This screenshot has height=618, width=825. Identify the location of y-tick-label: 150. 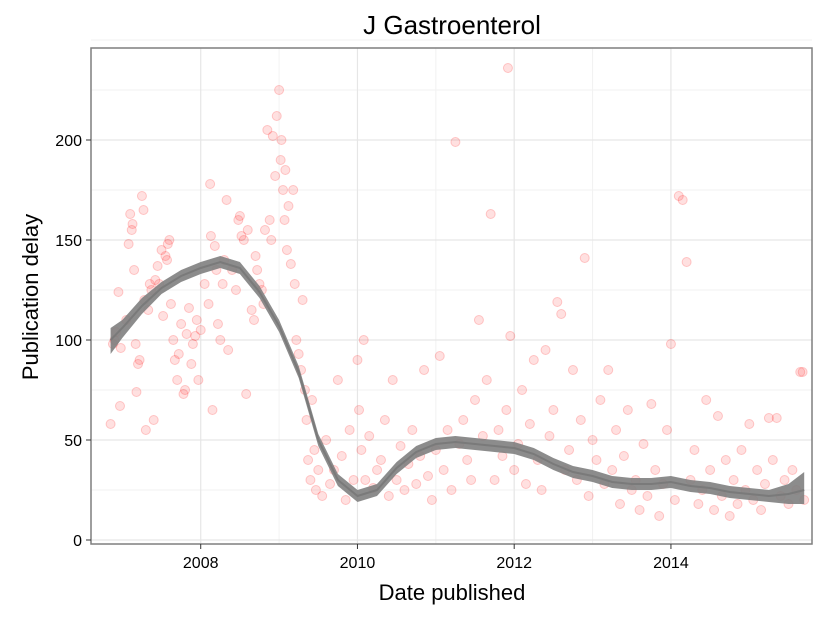
(68, 241).